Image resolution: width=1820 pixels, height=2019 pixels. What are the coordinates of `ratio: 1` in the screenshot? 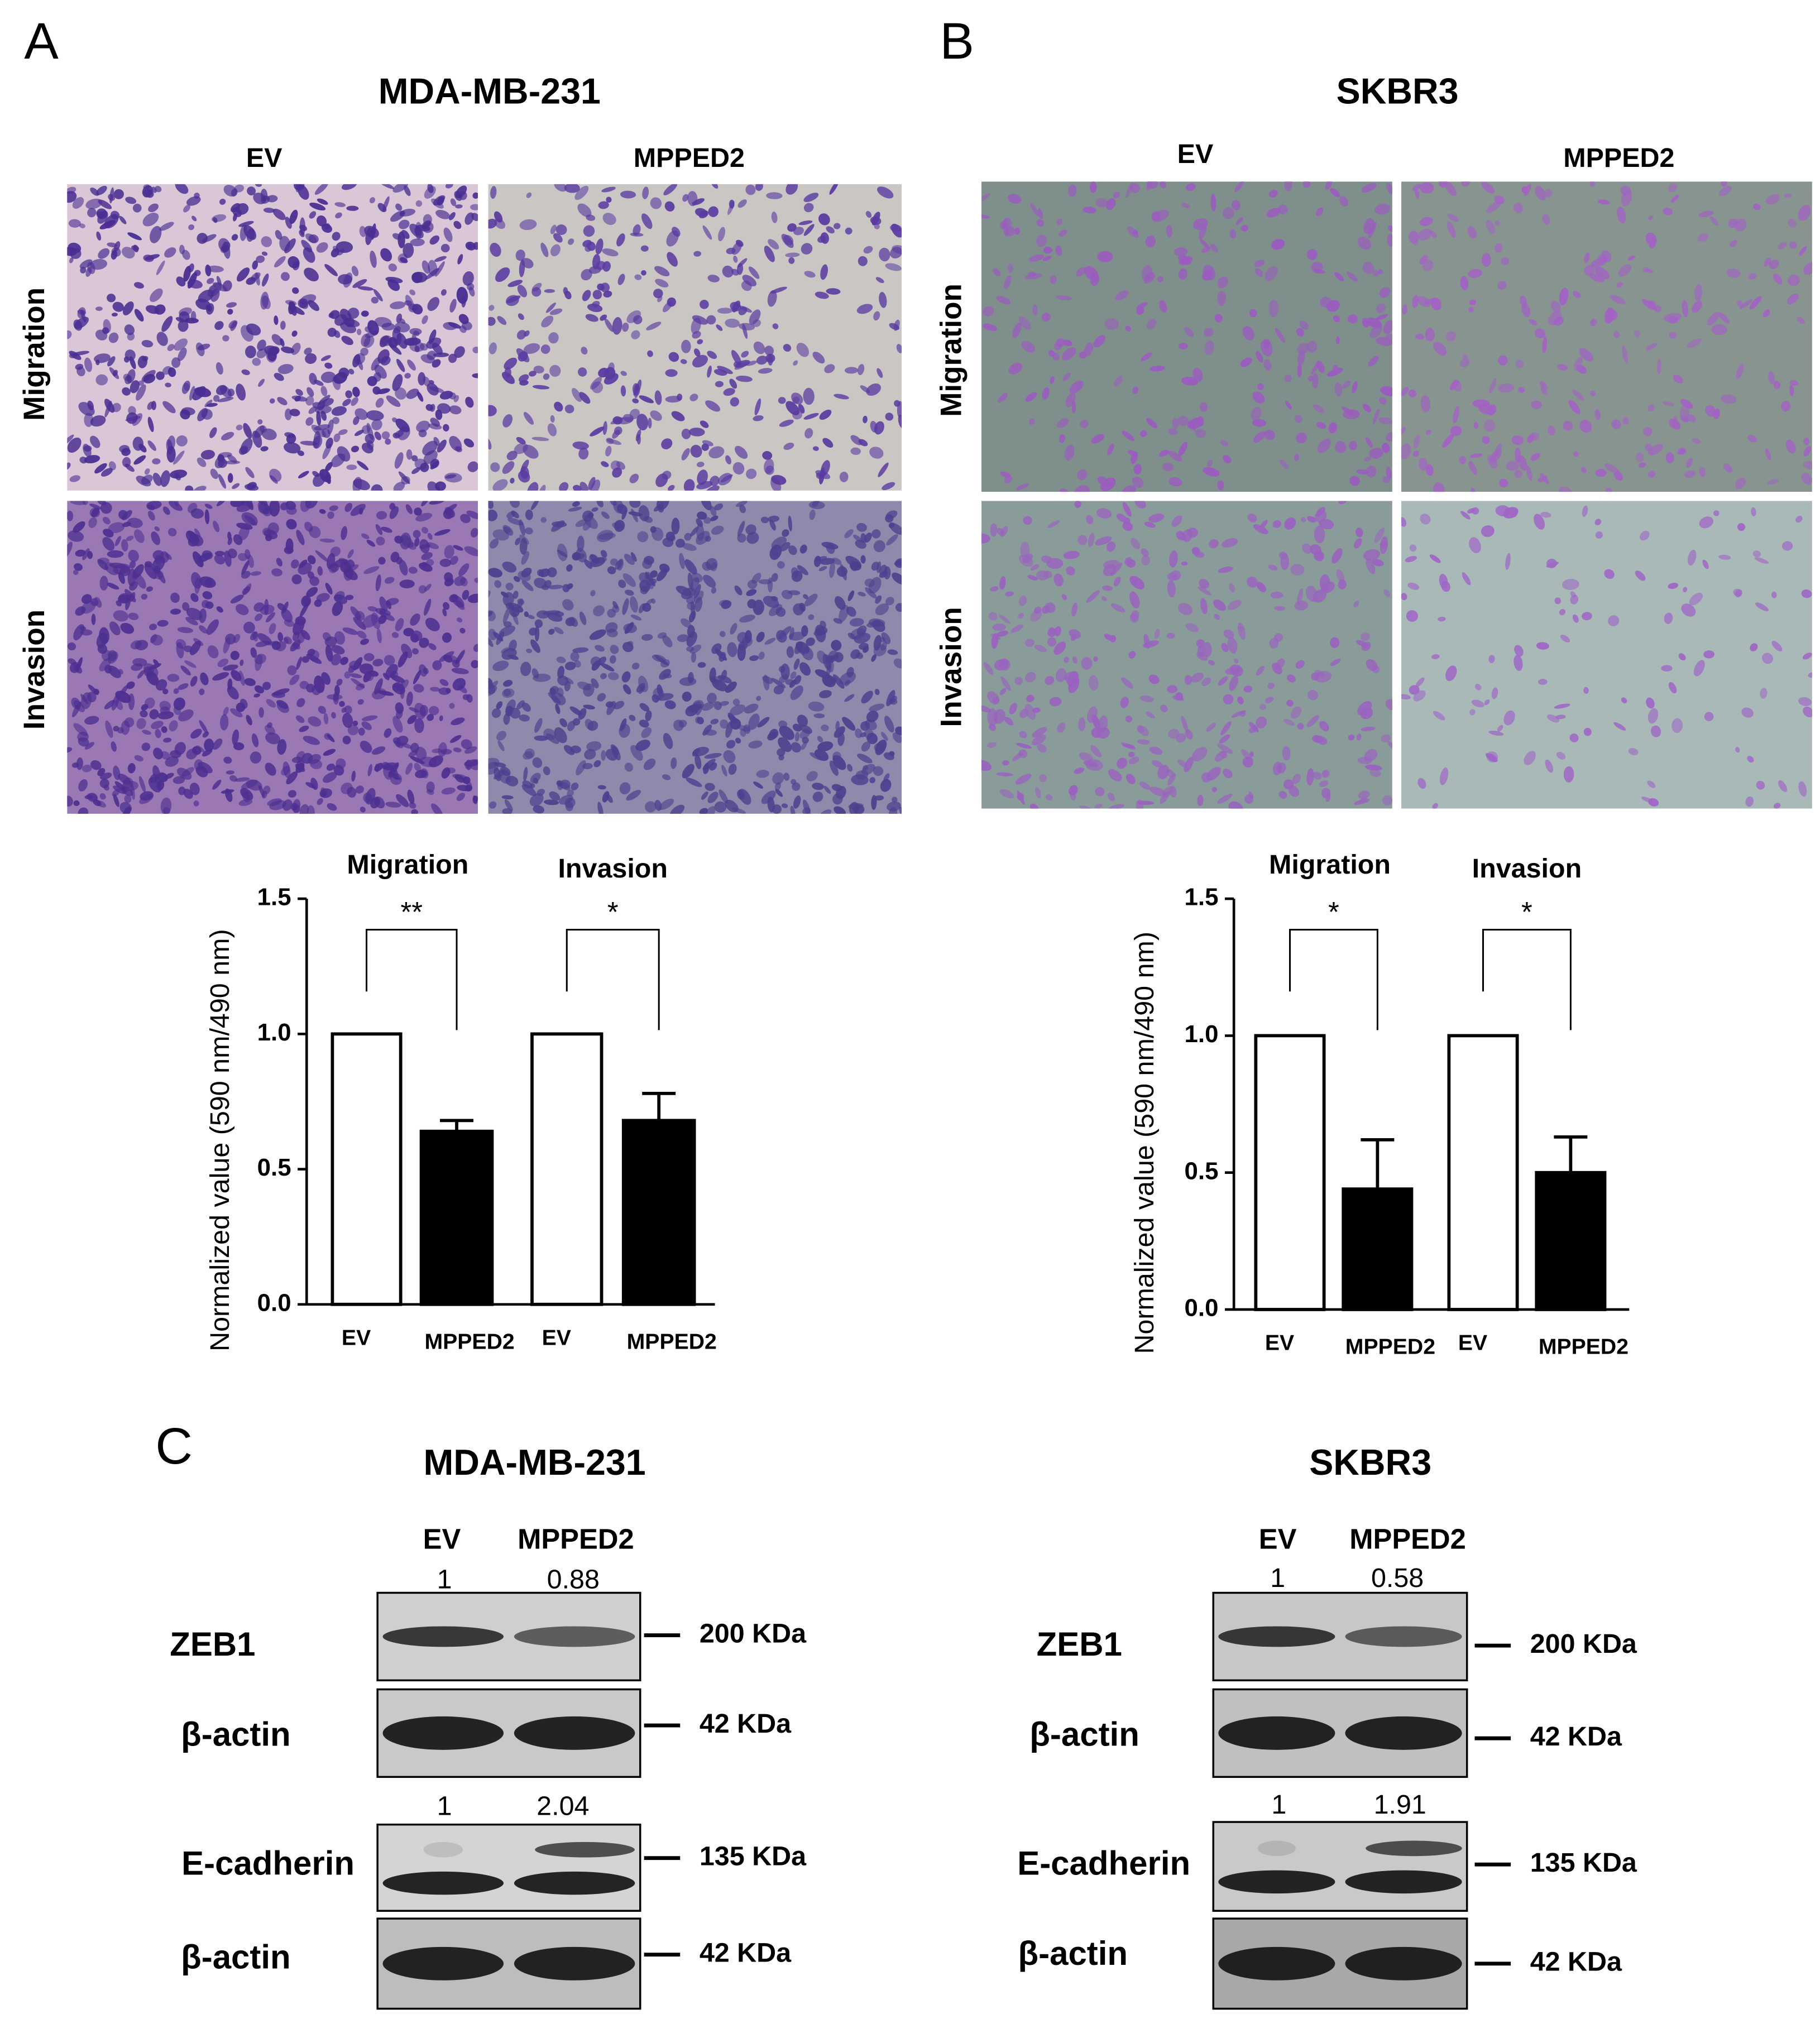 It's located at (1277, 1578).